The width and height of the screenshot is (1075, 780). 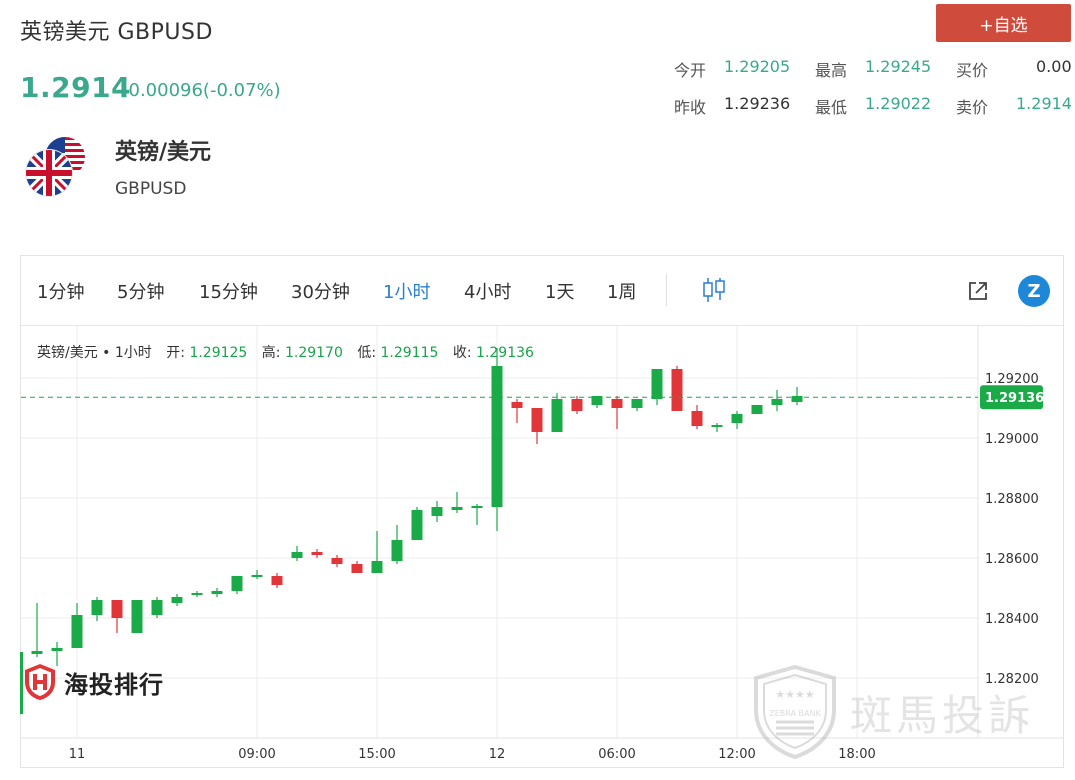 I want to click on brand-right-text: 斑馬投訴, so click(x=942, y=715).